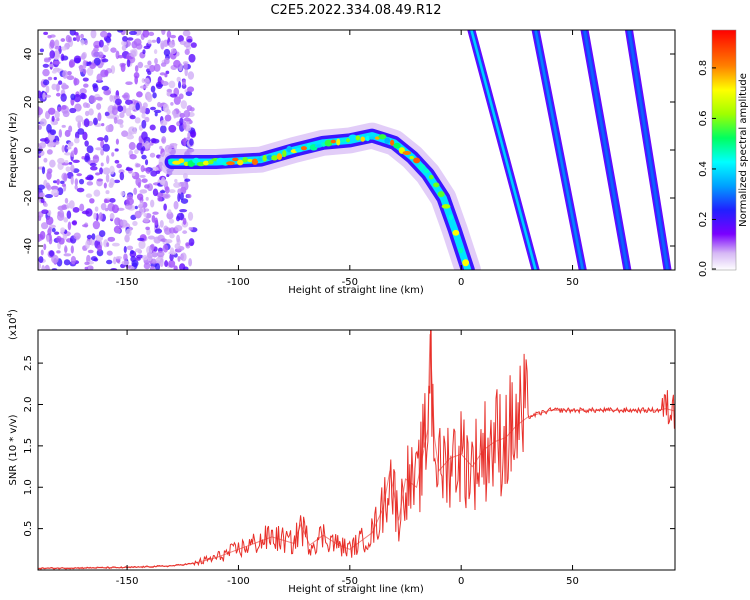 The image size is (750, 600). What do you see at coordinates (28, 487) in the screenshot?
I see `y-tick-label: 1.0` at bounding box center [28, 487].